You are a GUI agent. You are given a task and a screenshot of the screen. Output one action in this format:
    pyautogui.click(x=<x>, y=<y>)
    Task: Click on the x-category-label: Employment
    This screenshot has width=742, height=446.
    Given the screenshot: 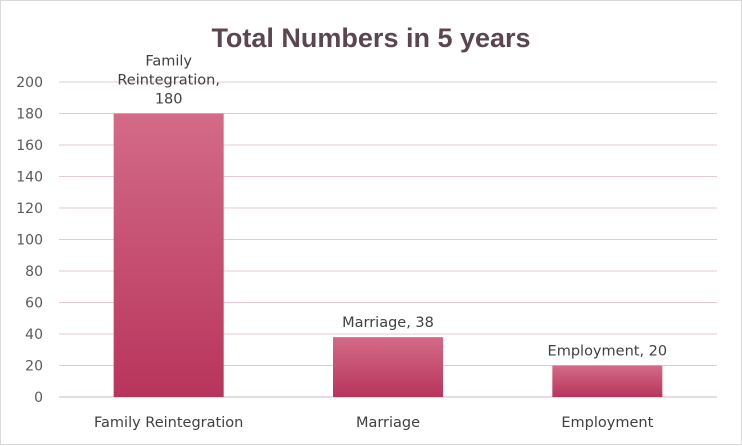 What is the action you would take?
    pyautogui.click(x=607, y=423)
    